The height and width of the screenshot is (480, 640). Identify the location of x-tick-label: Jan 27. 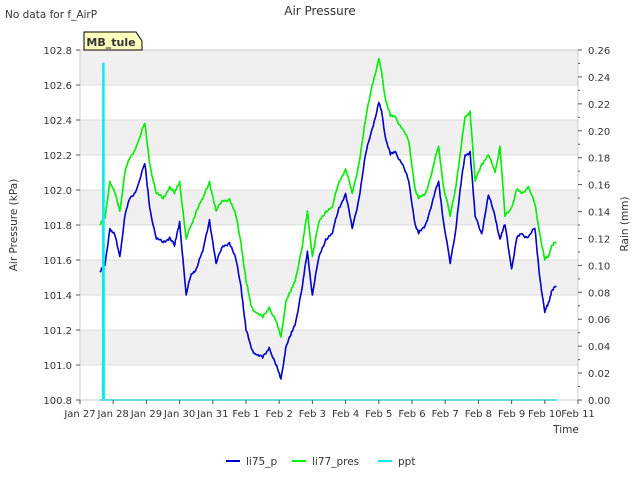
(79, 414).